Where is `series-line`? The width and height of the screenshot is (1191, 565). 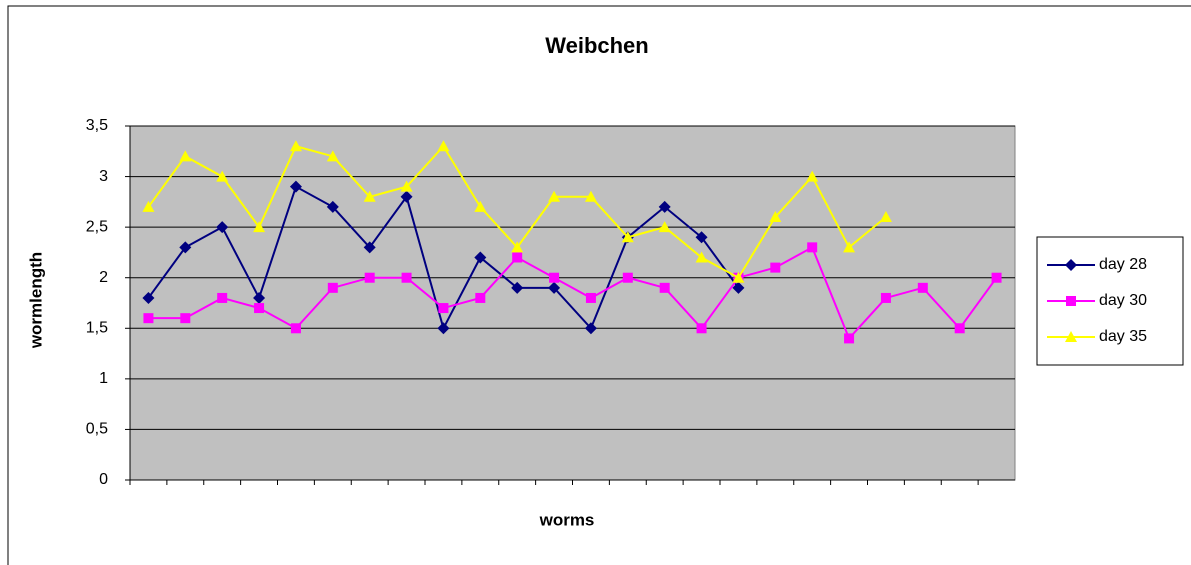
series-line is located at coordinates (573, 293).